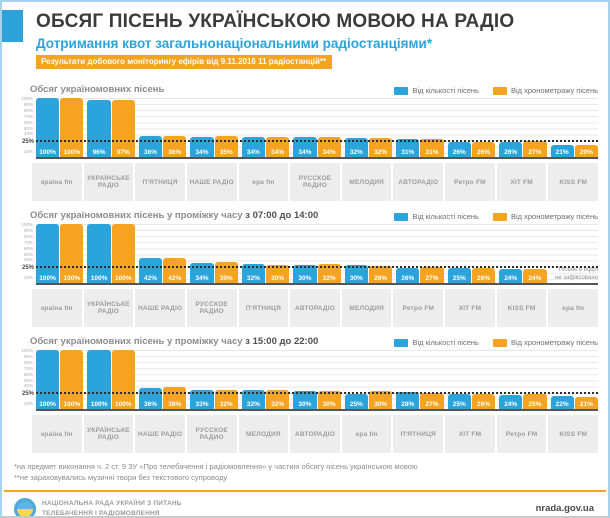 This screenshot has width=610, height=518. What do you see at coordinates (380, 274) in the screenshot?
I see `bar-duration: 29%` at bounding box center [380, 274].